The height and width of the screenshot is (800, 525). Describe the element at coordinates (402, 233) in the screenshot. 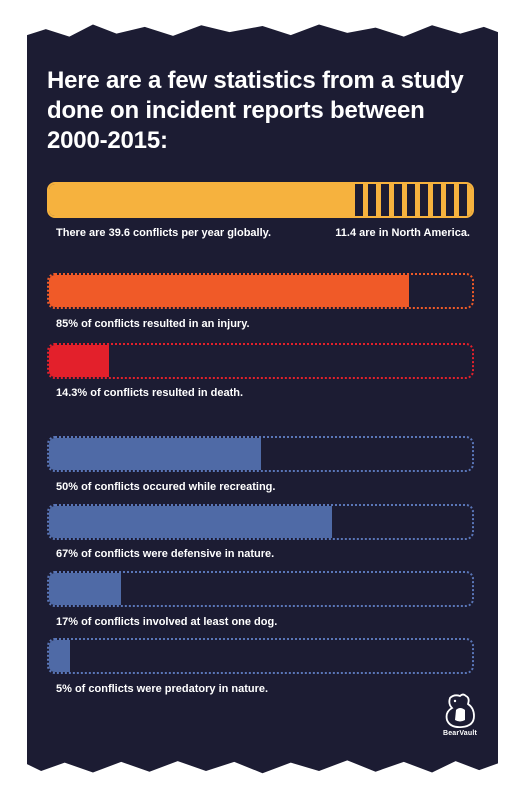

I see `north-america-label: 11.4 are in North America.` at that location.